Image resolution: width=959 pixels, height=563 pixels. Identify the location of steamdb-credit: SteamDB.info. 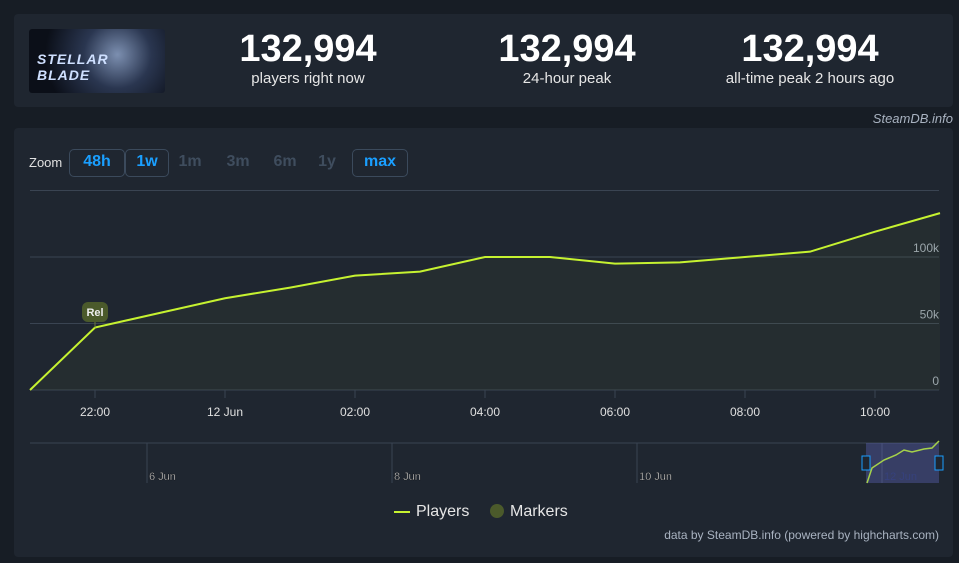
(912, 118).